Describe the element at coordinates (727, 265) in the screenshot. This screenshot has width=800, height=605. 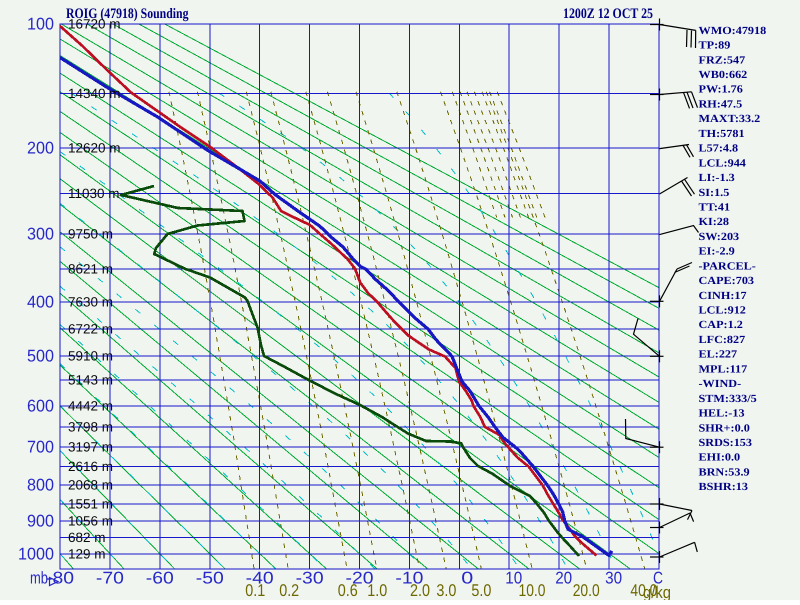
I see `svg-text: -PARCEL-` at that location.